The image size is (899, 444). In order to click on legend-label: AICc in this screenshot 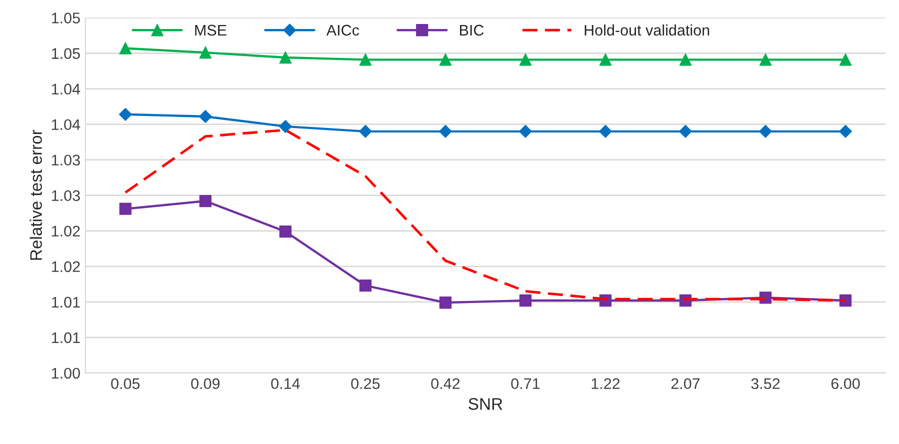, I will do `click(343, 30)`.